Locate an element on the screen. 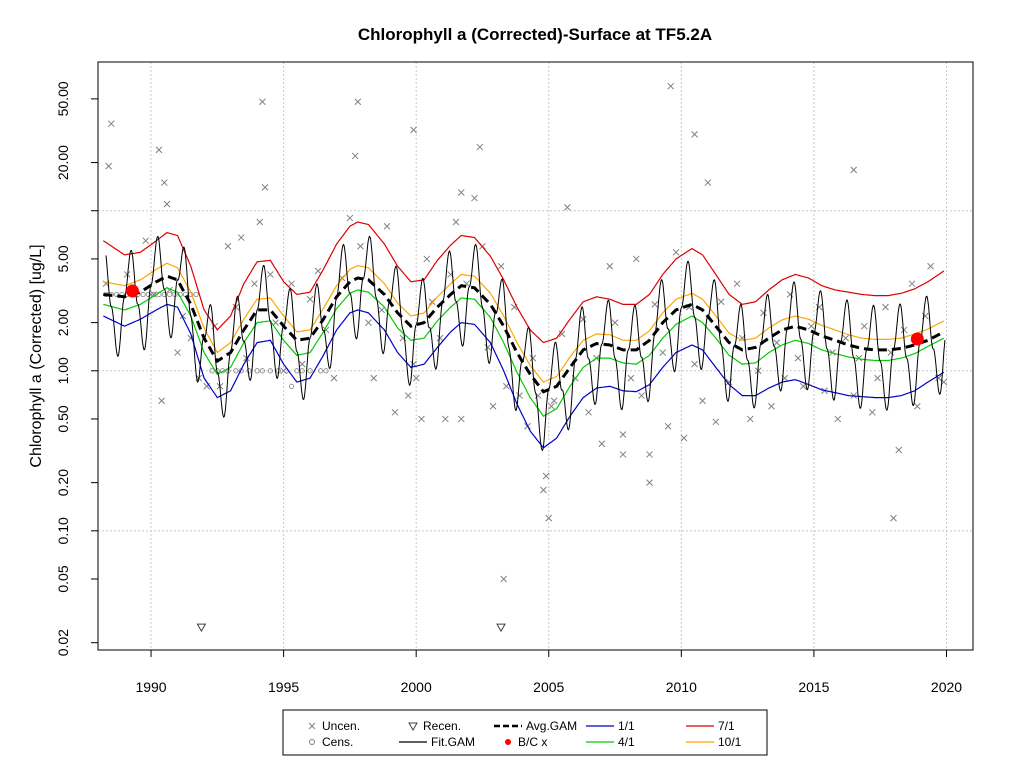 The image size is (1024, 768). legend-item: Avg.GAM is located at coordinates (535, 726).